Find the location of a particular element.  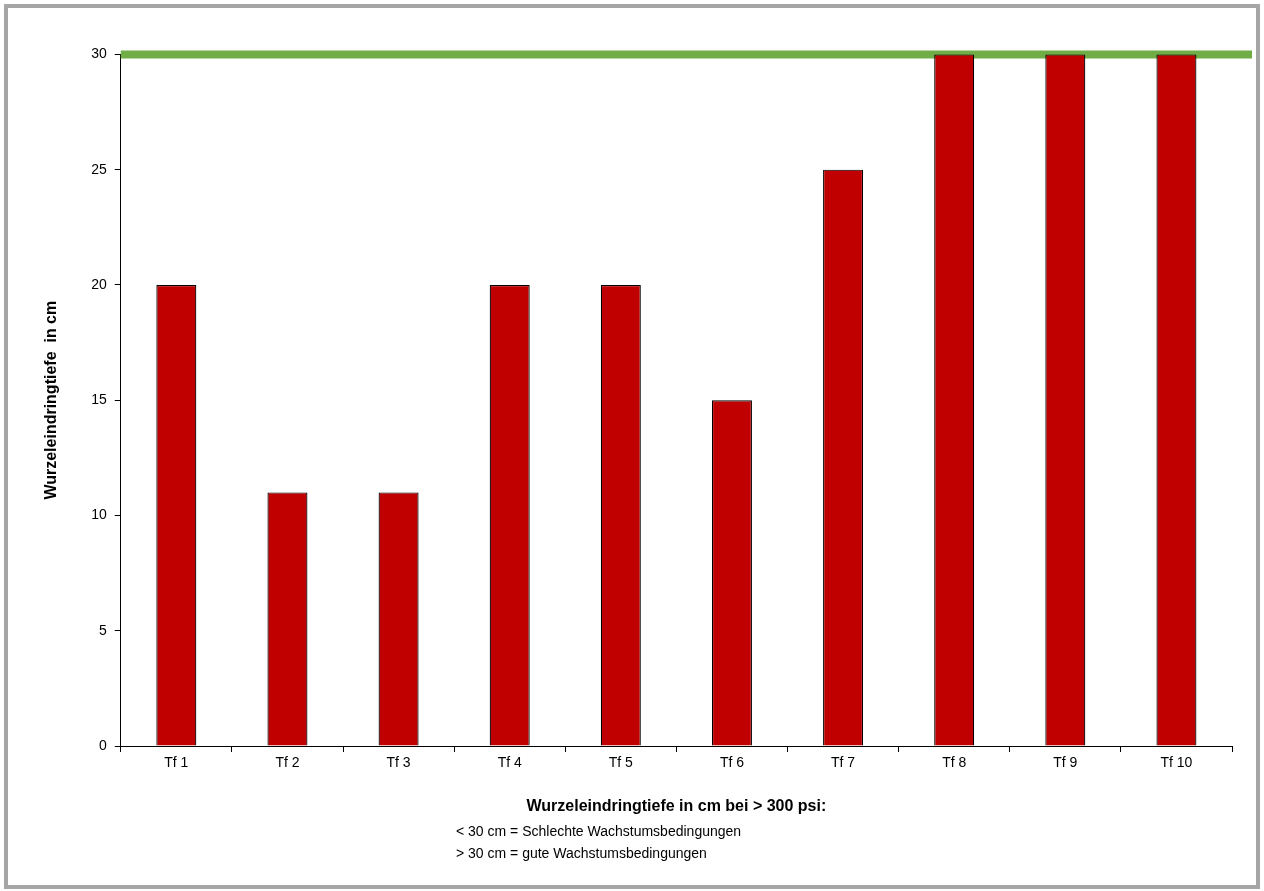

x-tick-label: Tf 1 is located at coordinates (176, 762).